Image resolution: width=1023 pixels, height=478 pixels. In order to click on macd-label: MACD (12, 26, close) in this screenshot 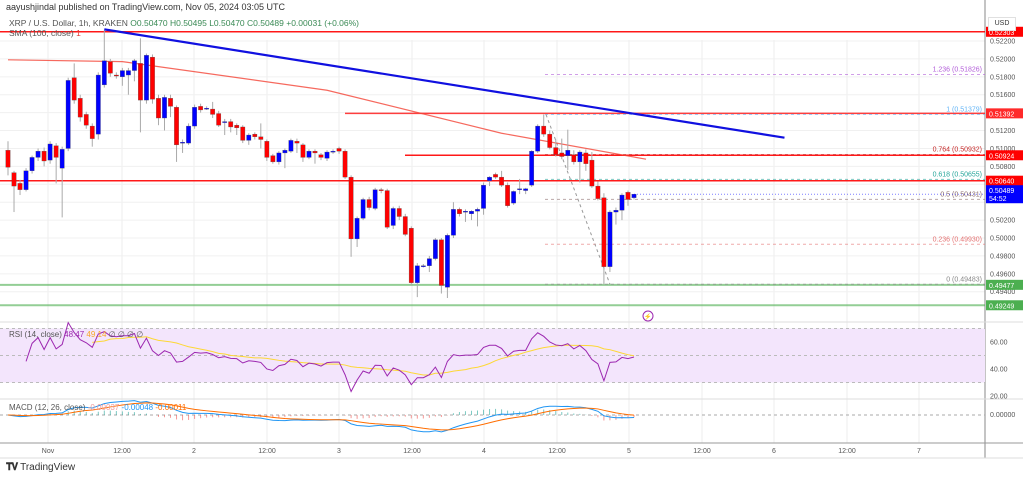, I will do `click(47, 407)`.